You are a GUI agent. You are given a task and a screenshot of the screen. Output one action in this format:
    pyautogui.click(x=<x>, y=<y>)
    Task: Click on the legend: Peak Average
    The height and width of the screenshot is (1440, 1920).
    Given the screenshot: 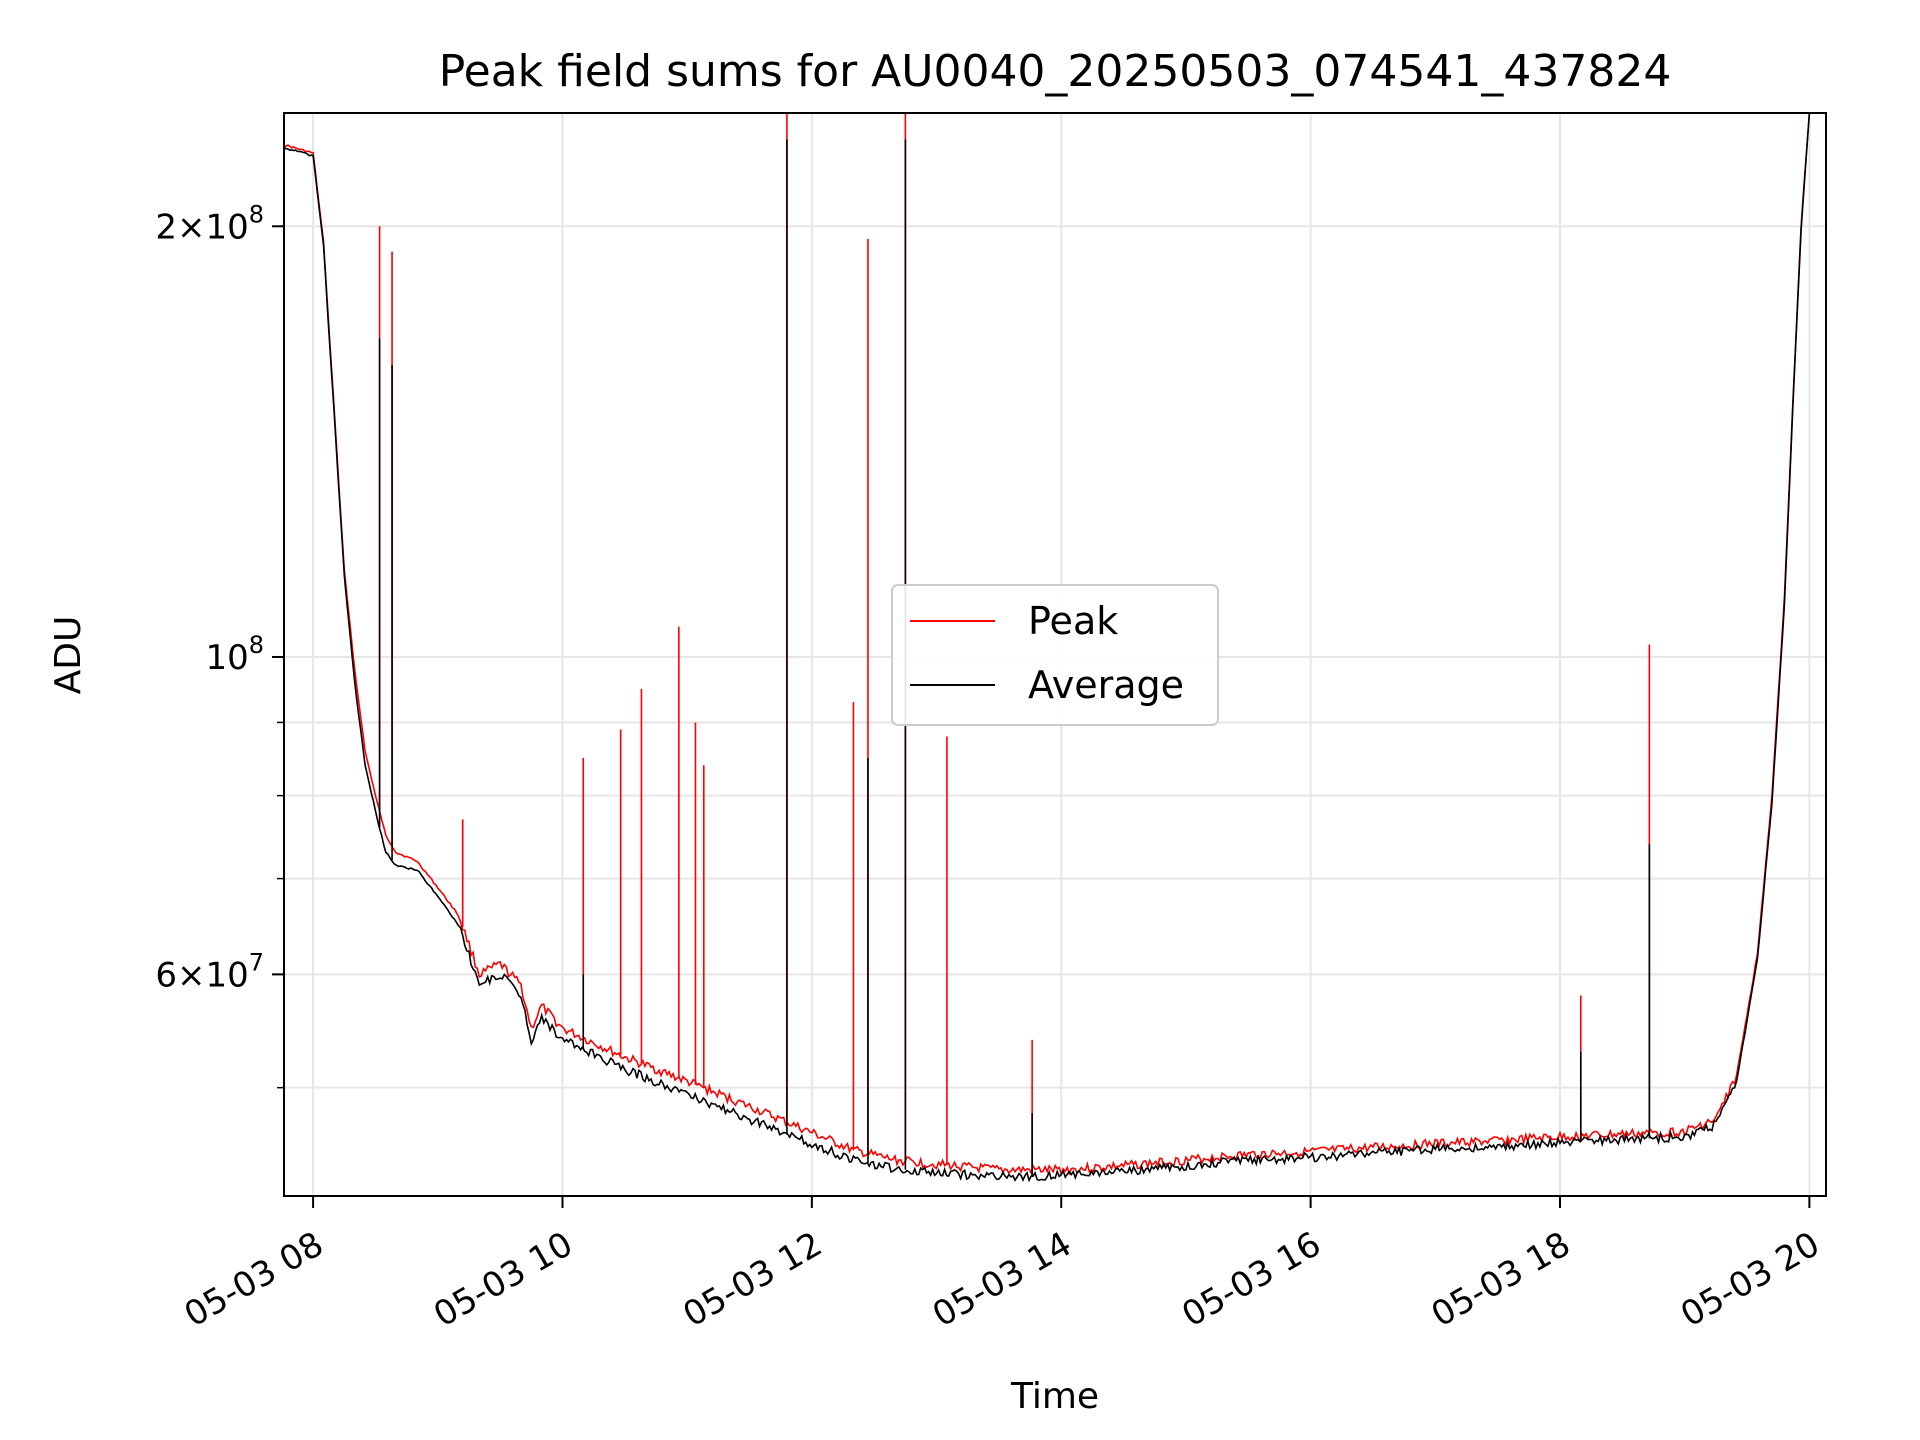 What is the action you would take?
    pyautogui.click(x=1055, y=655)
    